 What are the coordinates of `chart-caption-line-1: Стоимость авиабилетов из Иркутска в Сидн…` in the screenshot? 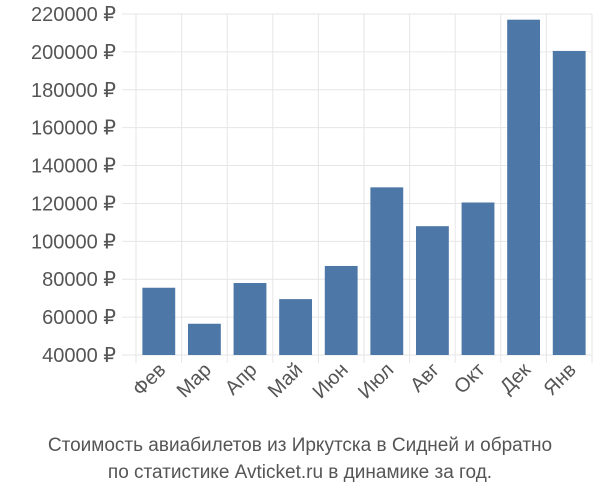 It's located at (300, 445).